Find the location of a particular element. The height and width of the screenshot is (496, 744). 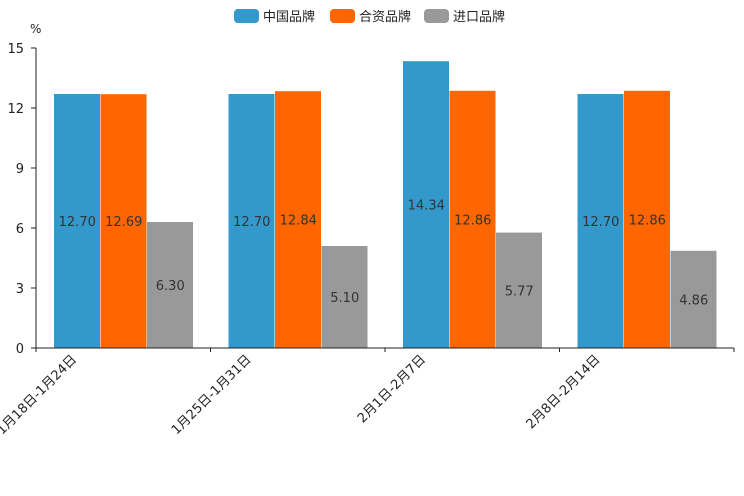

y-tick-label: 9 is located at coordinates (20, 169).